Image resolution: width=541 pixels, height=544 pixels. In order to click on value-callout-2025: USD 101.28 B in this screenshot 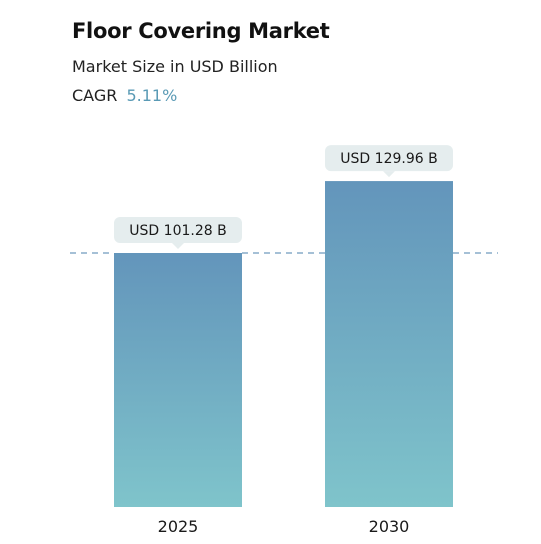, I will do `click(178, 233)`.